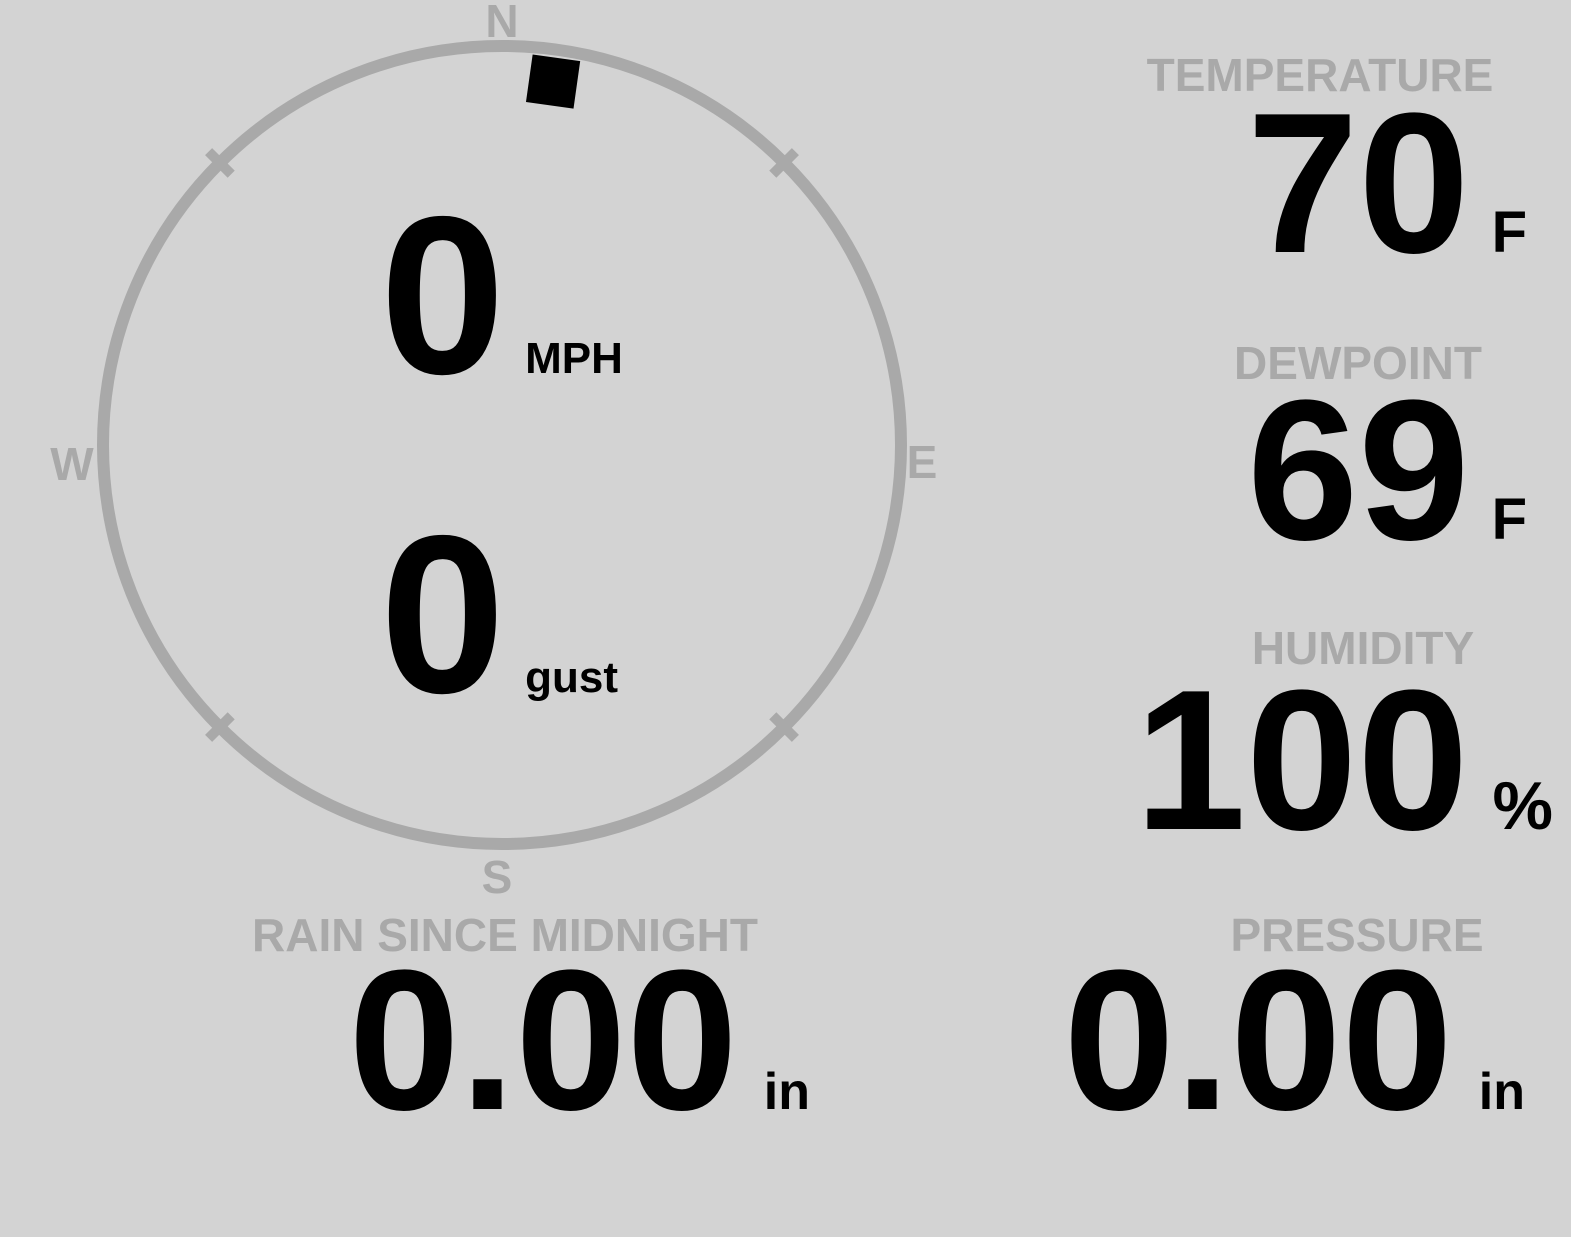 This screenshot has width=1571, height=1237. I want to click on temperature-value: 70, so click(1358, 183).